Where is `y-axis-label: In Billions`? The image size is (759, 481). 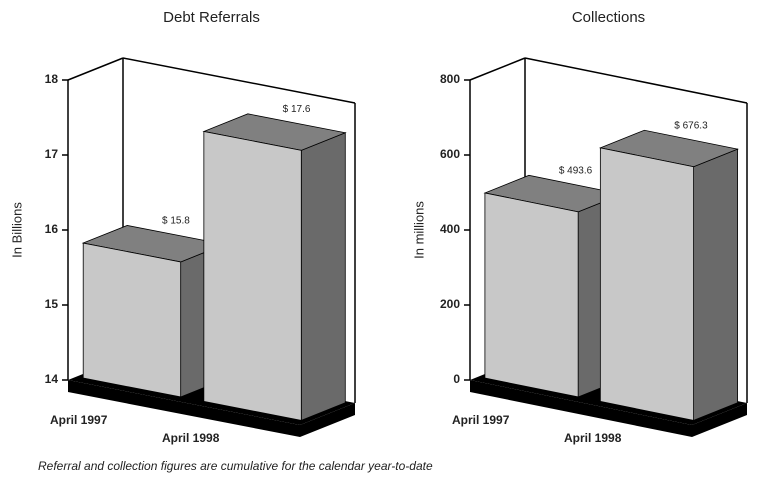 y-axis-label: In Billions is located at coordinates (16, 230).